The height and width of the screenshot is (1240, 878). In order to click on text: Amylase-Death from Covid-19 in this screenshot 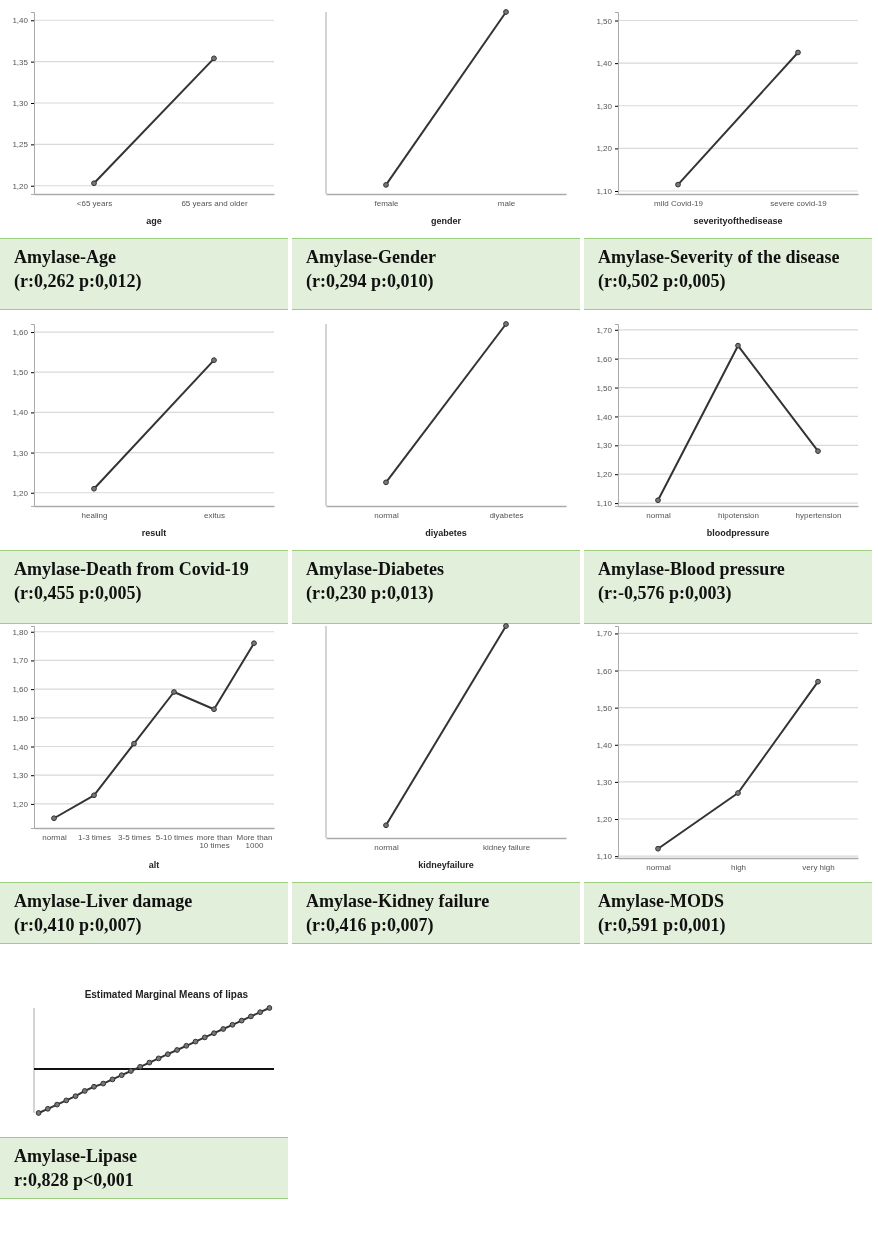, I will do `click(132, 569)`.